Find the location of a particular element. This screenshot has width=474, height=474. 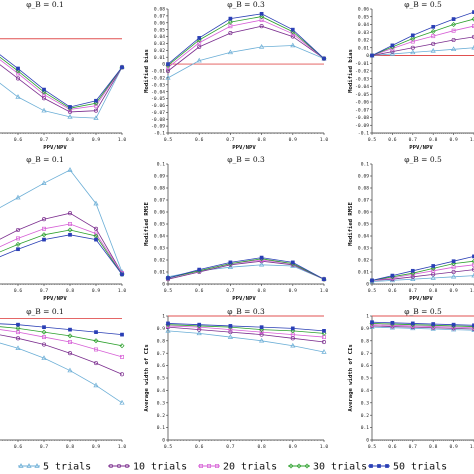

legend-item-3: 20 trials is located at coordinates (237, 467).